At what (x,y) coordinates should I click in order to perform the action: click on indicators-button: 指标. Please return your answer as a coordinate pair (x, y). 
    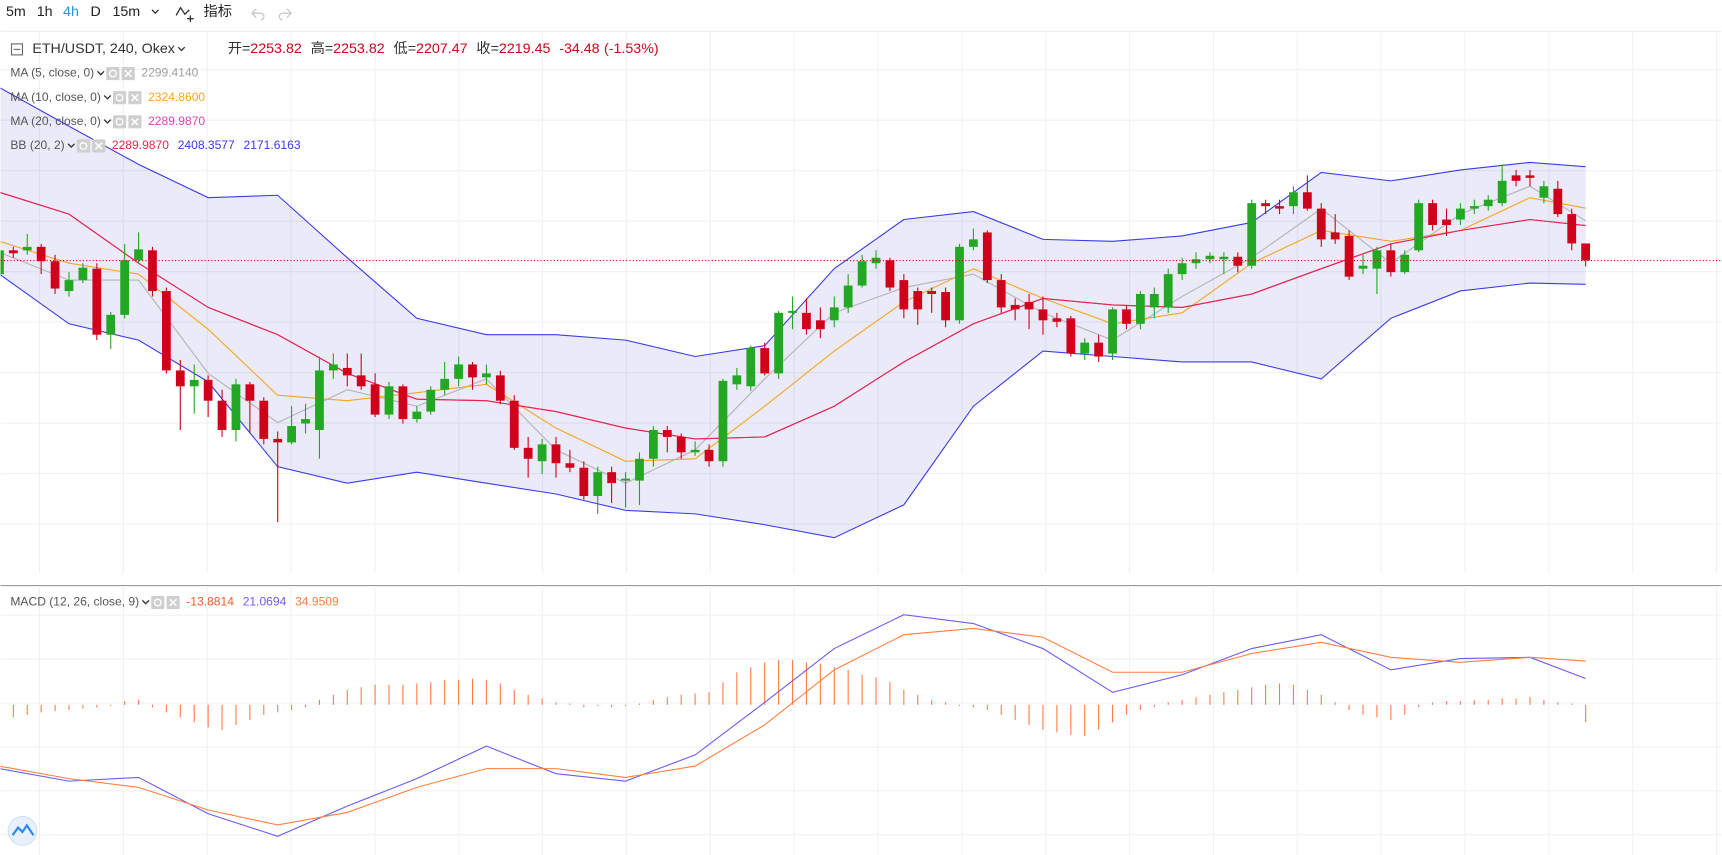
    Looking at the image, I should click on (218, 11).